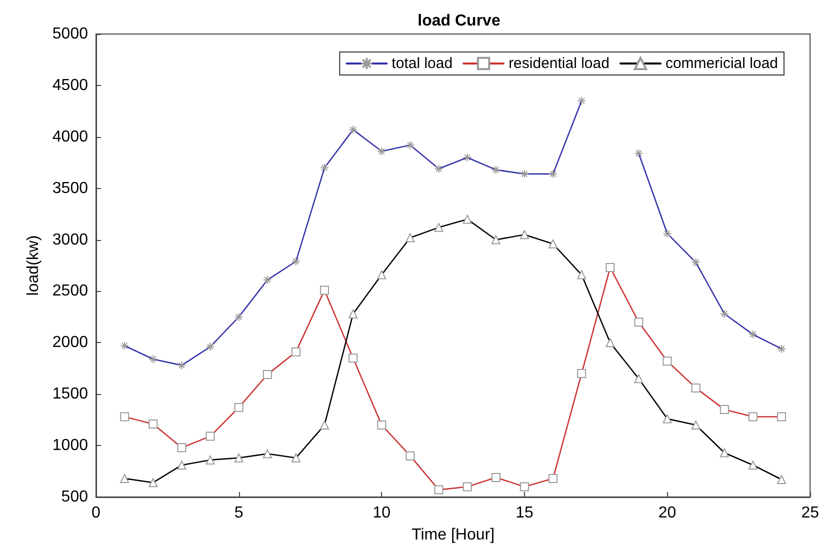 The width and height of the screenshot is (822, 554). I want to click on y-tick-label: 4500, so click(70, 85).